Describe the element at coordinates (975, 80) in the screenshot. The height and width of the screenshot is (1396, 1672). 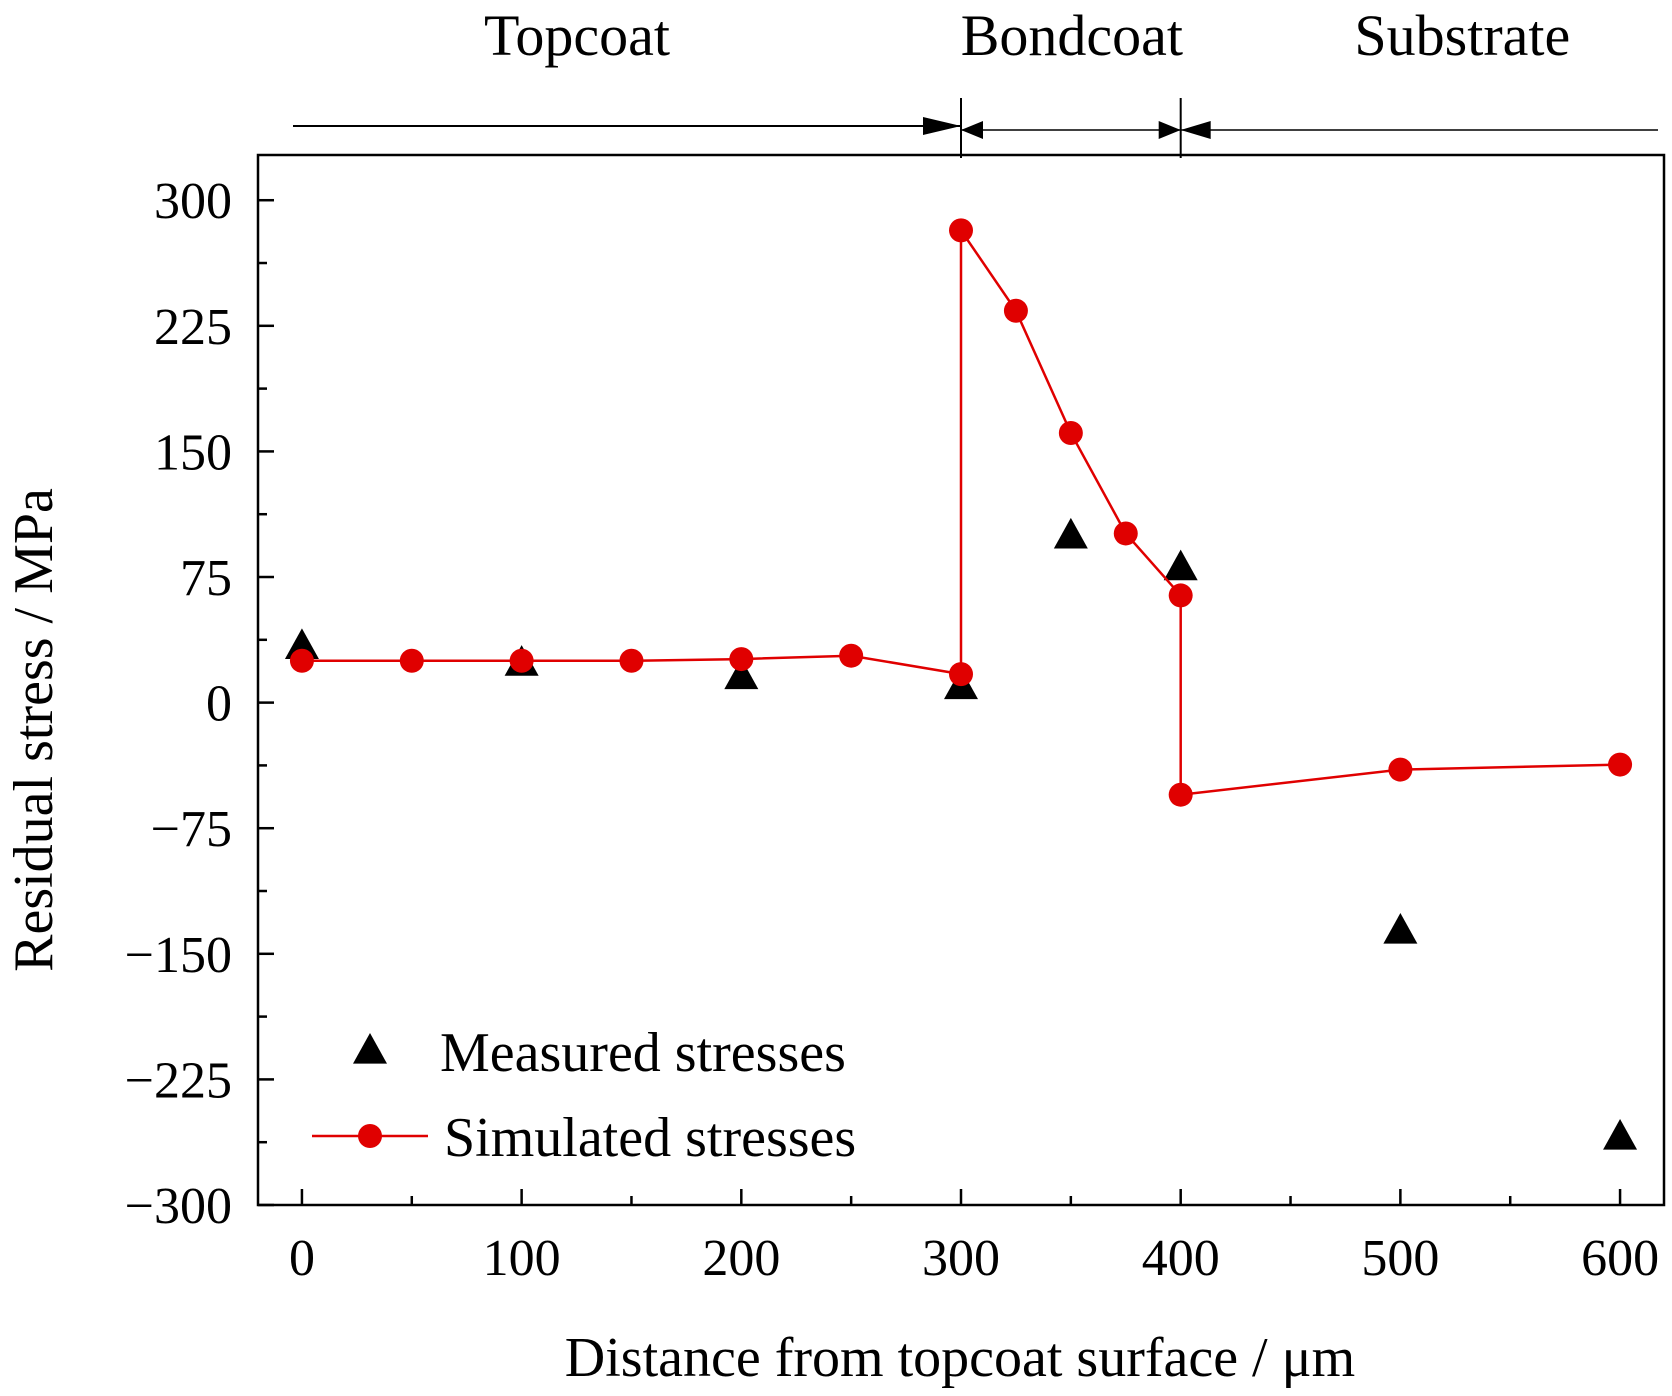
I see `region-indicator: Topcoat Bondcoat Substrate` at that location.